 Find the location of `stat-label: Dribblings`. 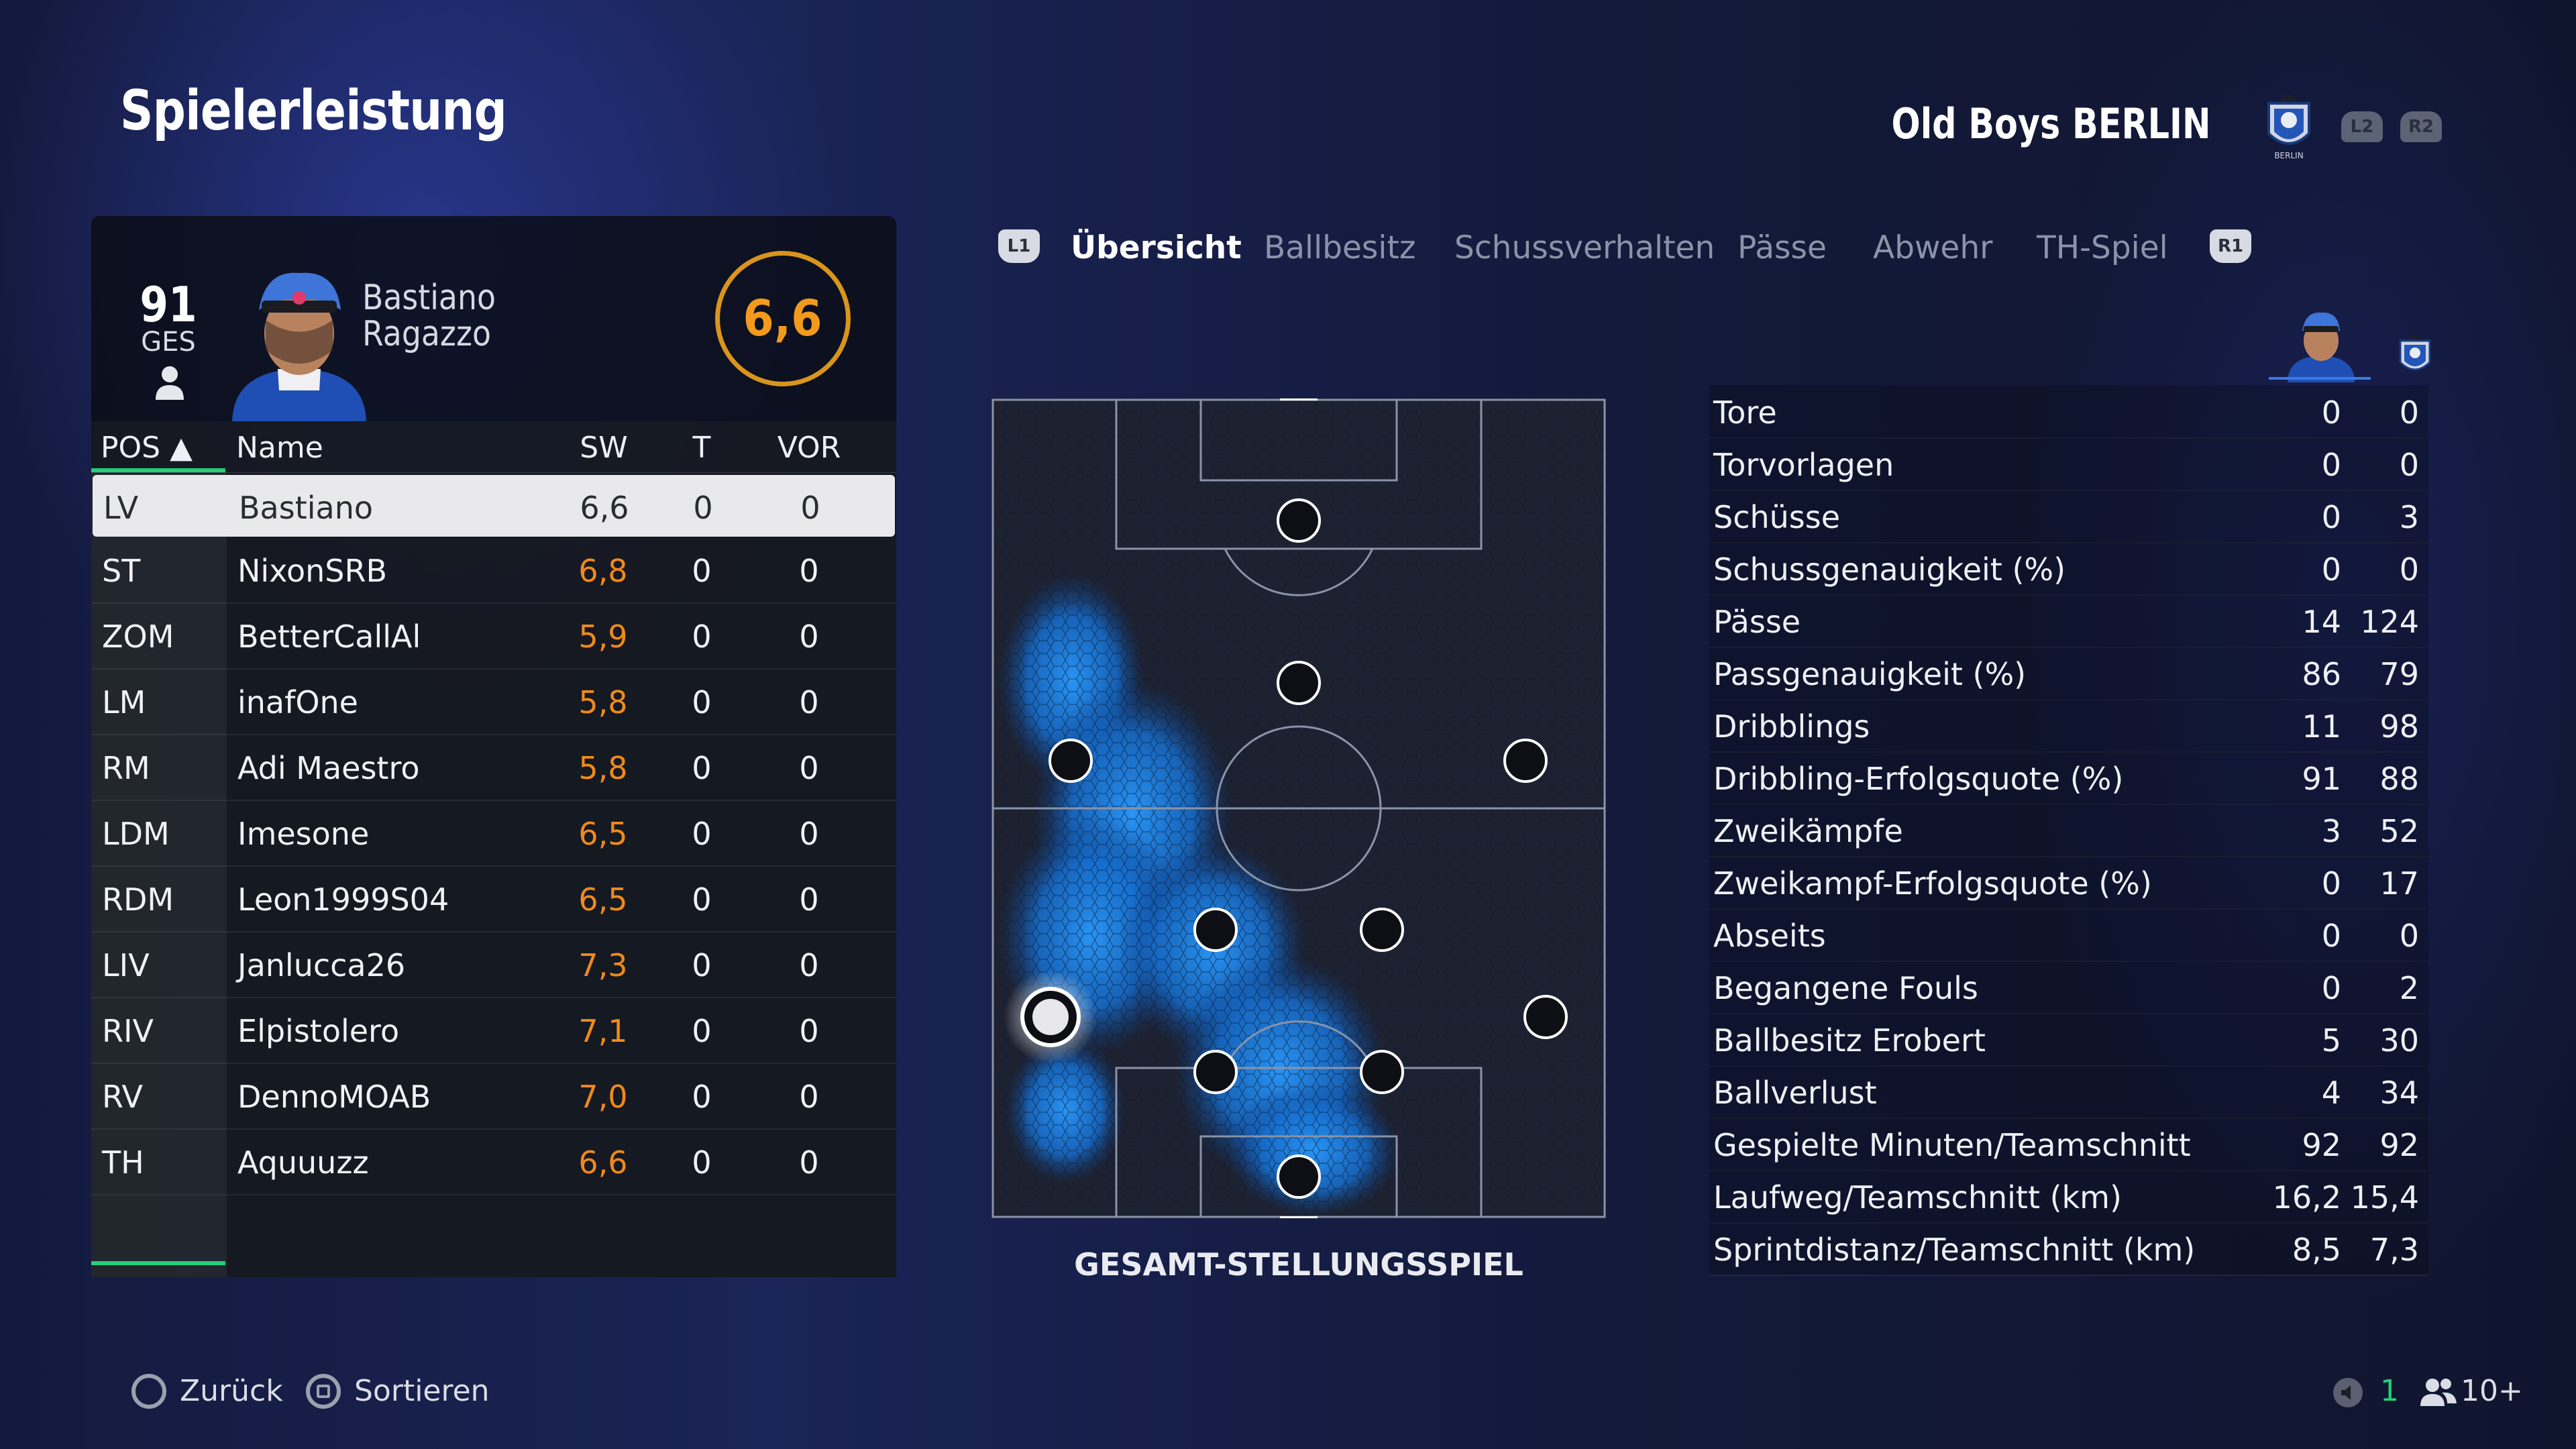

stat-label: Dribblings is located at coordinates (1791, 726).